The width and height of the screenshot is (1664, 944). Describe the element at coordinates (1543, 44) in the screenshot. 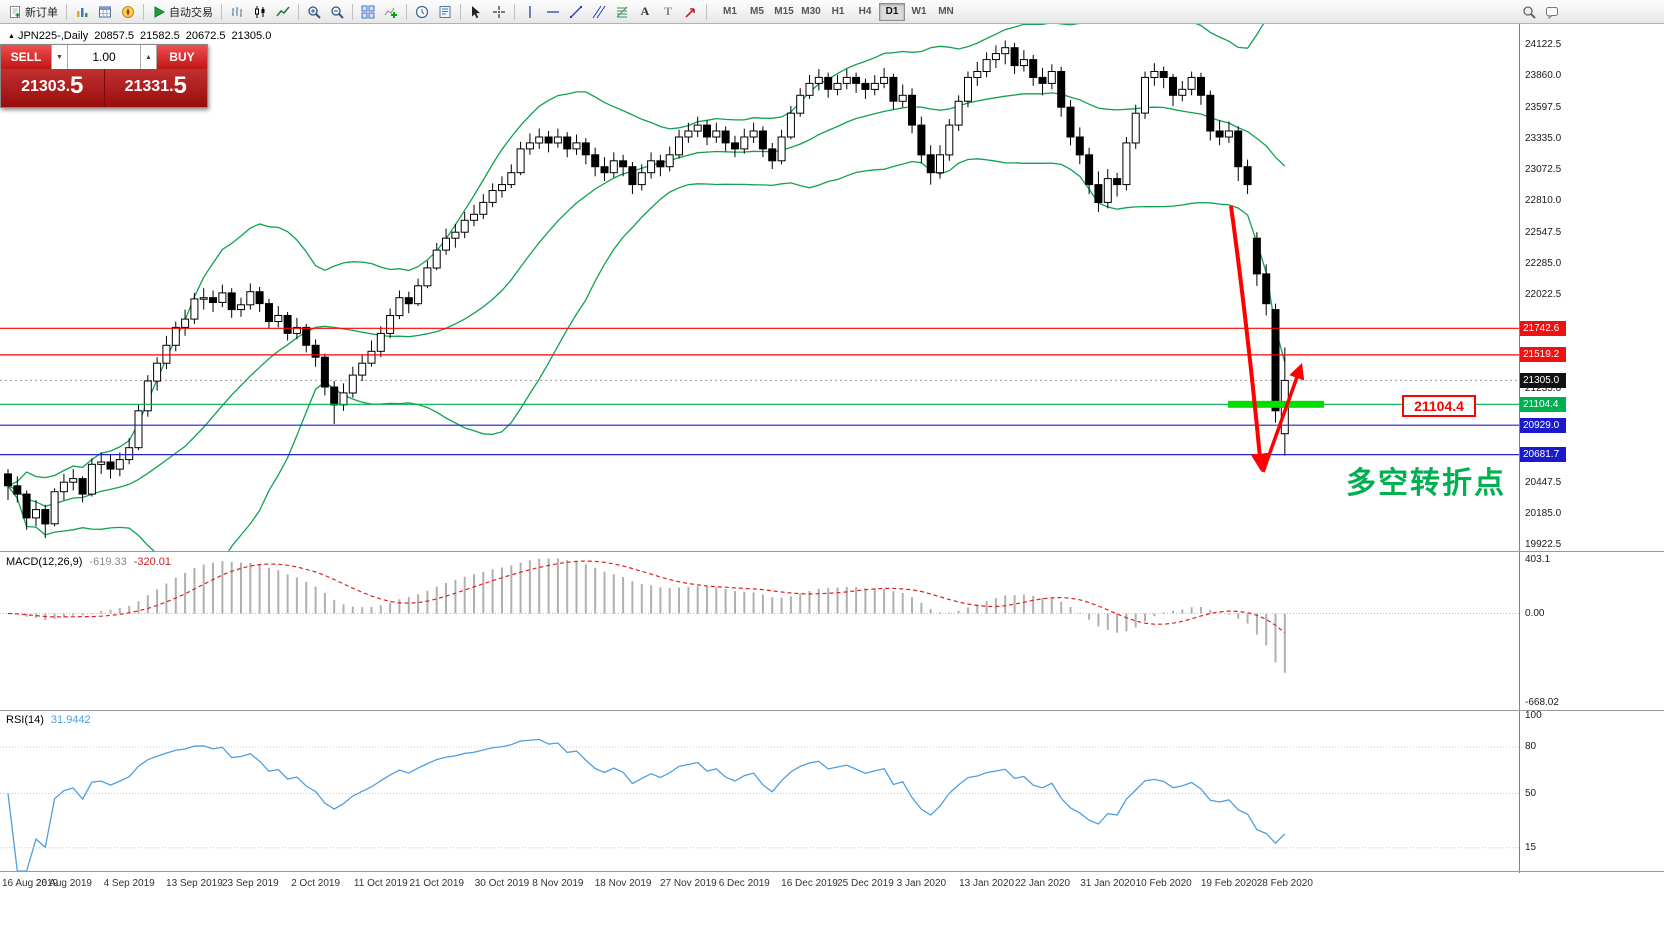

I see `axis-tick-label: 24122.5` at that location.